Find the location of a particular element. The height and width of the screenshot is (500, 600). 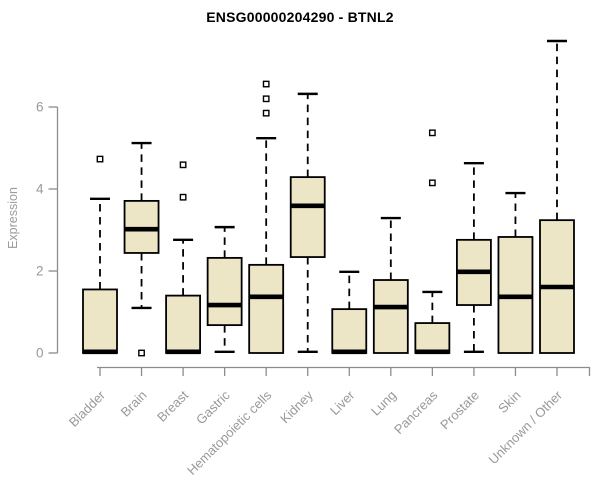

x-tick-label-pancreas: Pancreas is located at coordinates (416, 412).